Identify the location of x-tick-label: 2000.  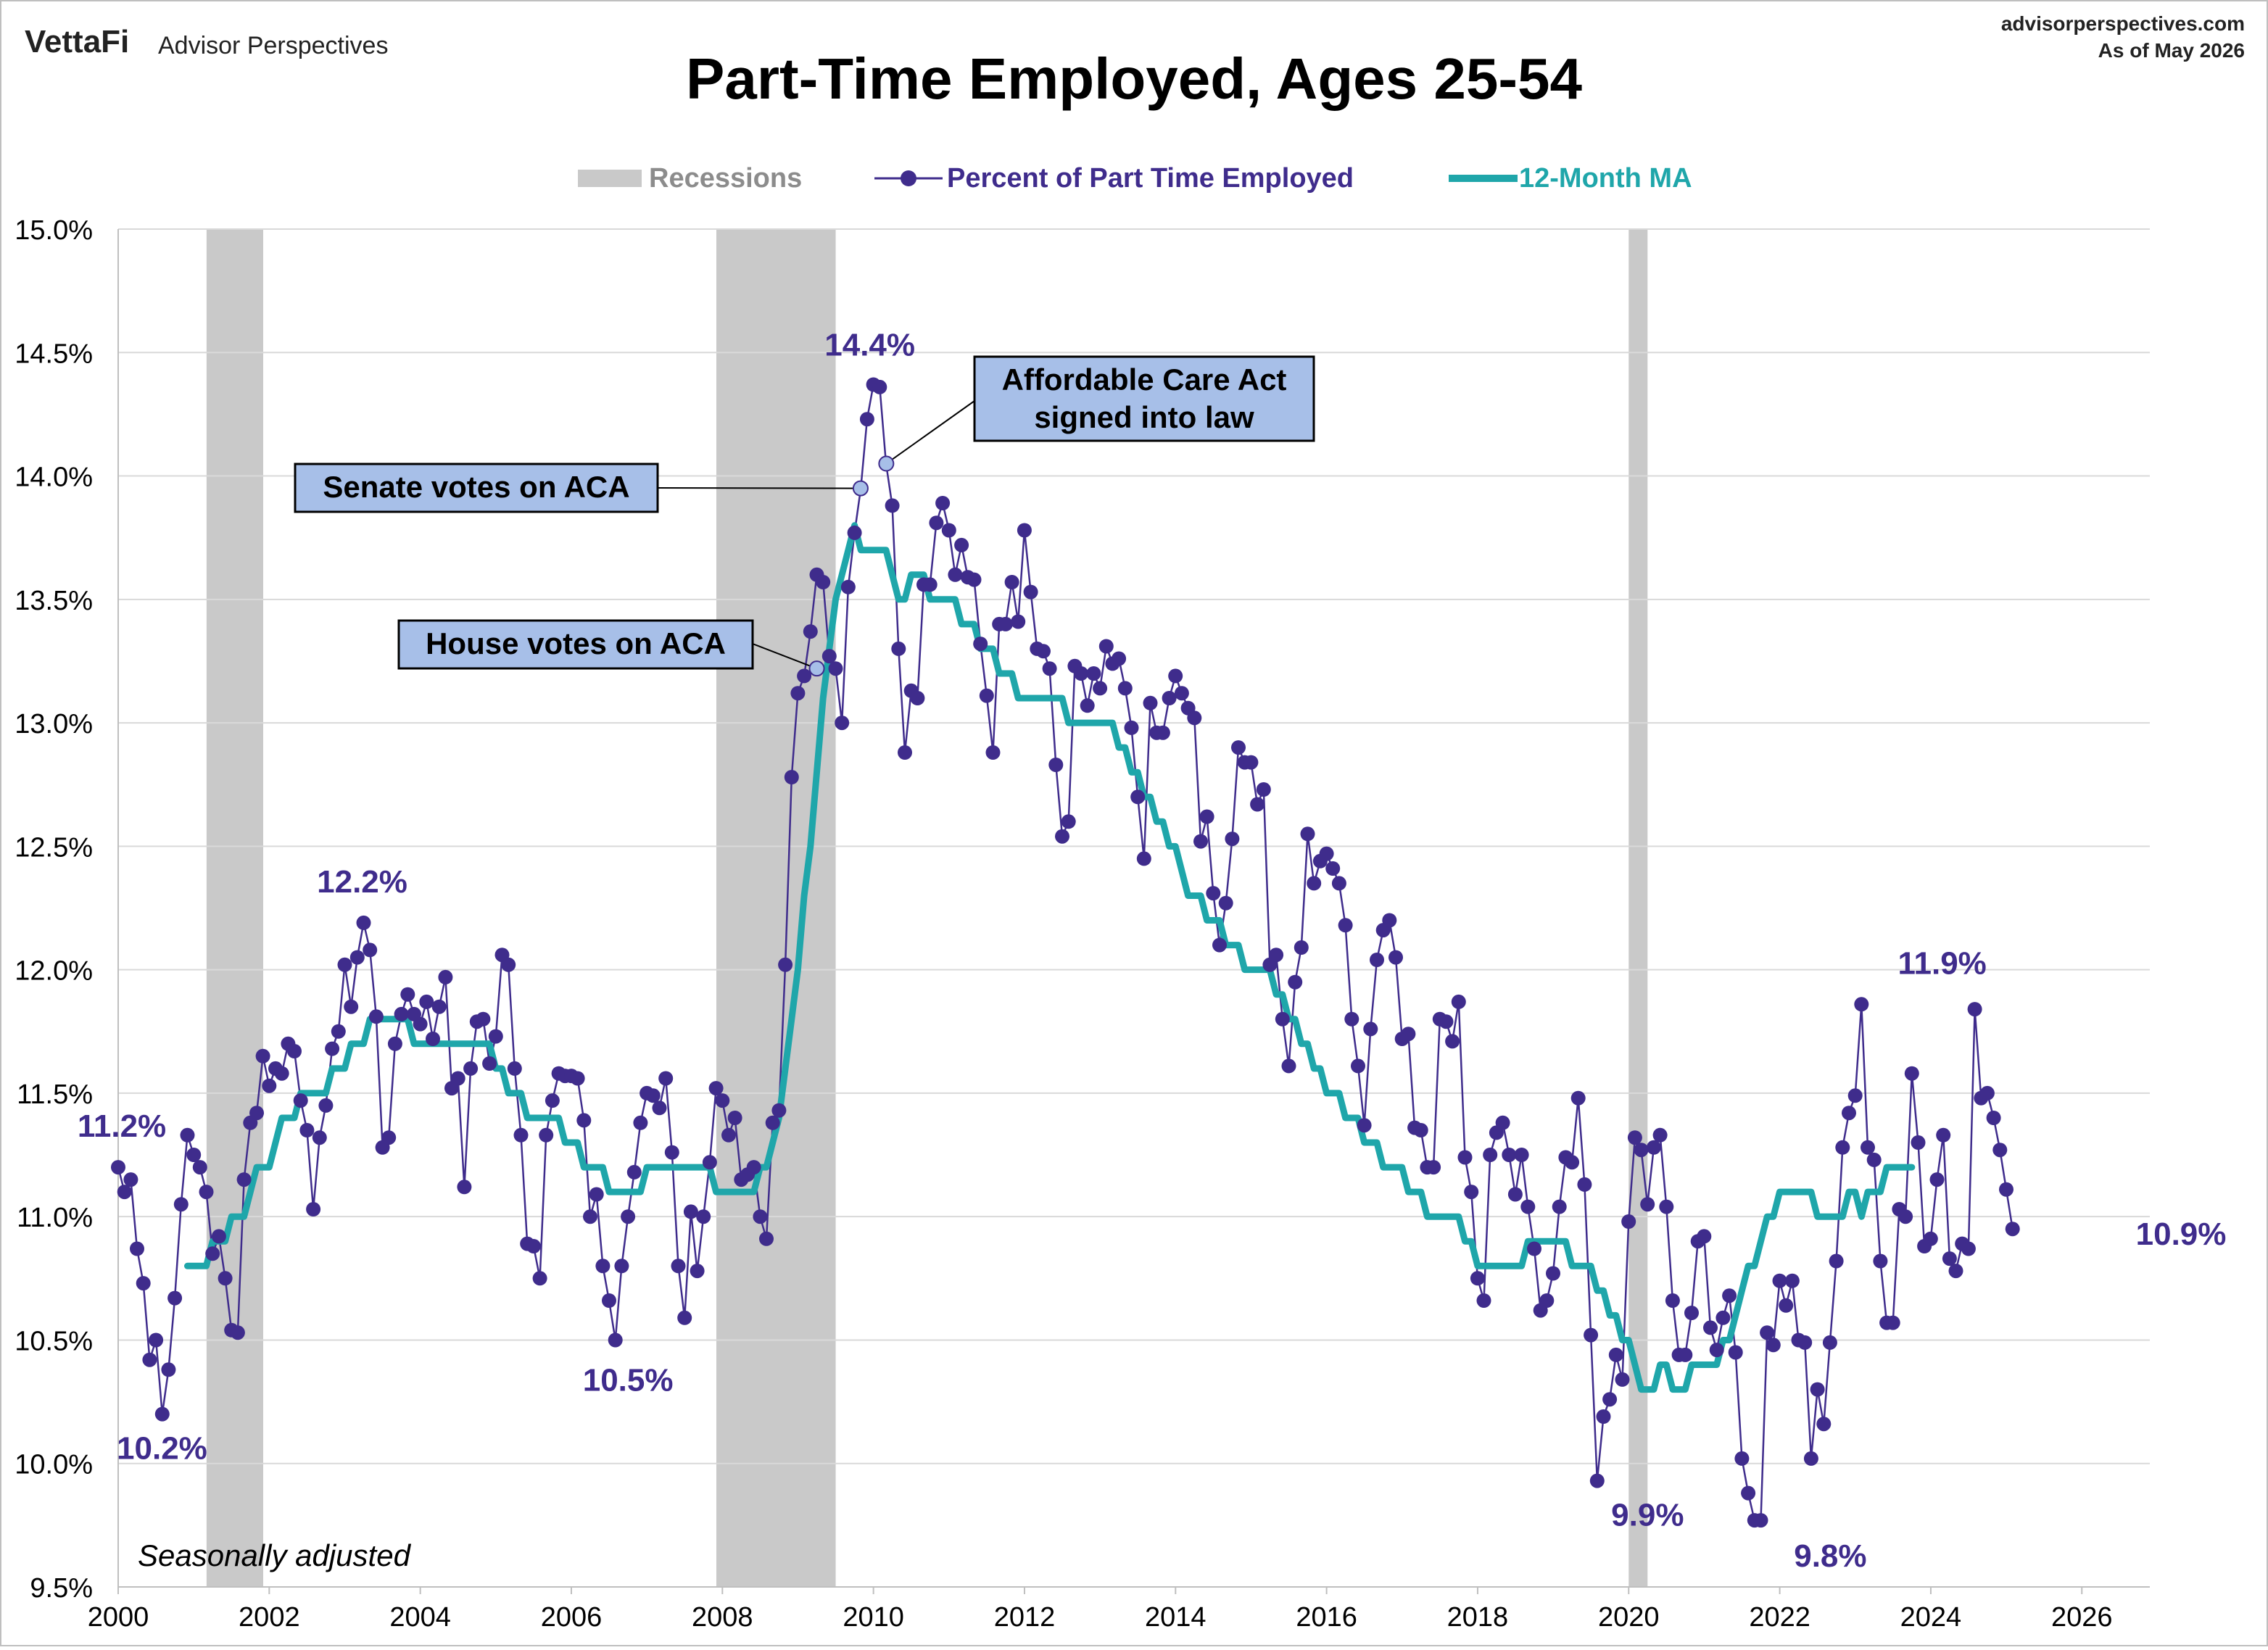
(118, 1617).